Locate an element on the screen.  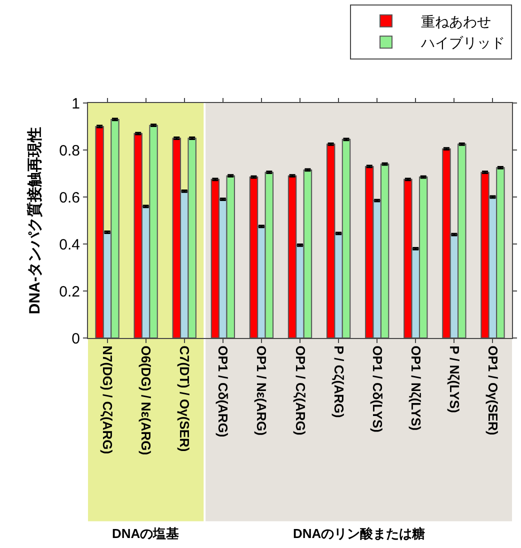
x-tick-label: OP1 / Nζ(LYS) is located at coordinates (416, 388).